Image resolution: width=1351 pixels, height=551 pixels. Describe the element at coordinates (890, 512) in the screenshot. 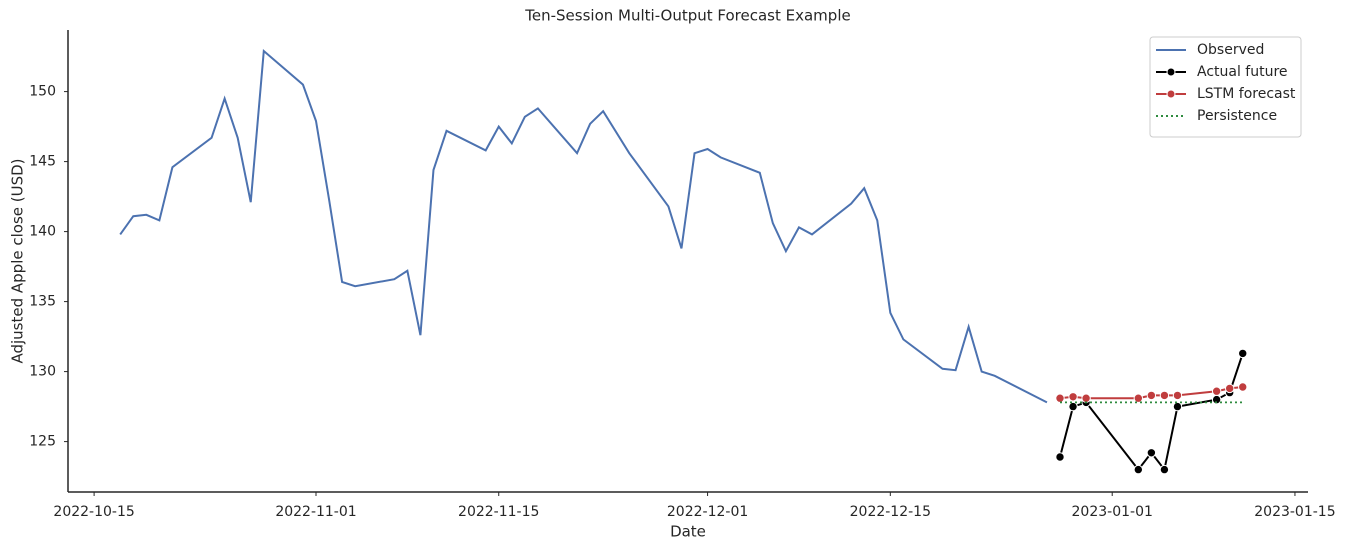

I see `x-tick-label: 2022-12-15` at that location.